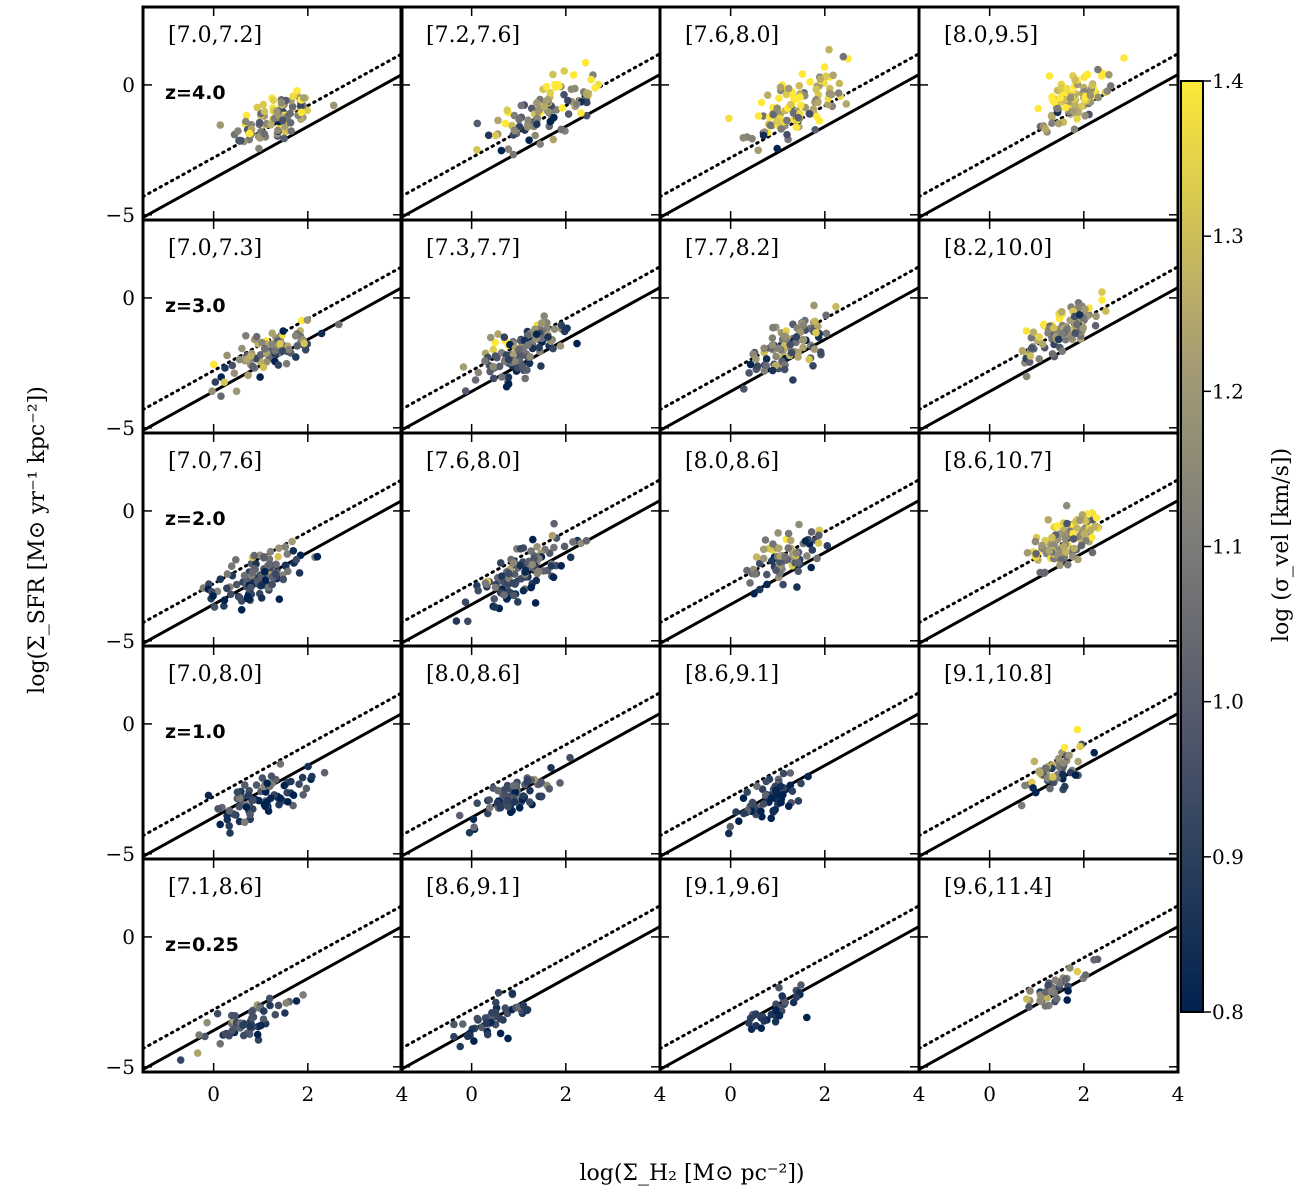 The height and width of the screenshot is (1198, 1312). What do you see at coordinates (532, 981) in the screenshot?
I see `panel-r5-c2: 0 2 4 [8.6,9.1]` at bounding box center [532, 981].